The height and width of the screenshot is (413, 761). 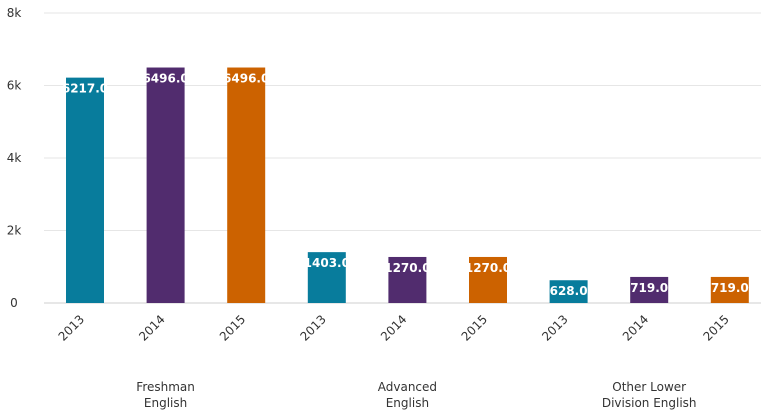 I want to click on category-label: Division English, so click(x=649, y=403).